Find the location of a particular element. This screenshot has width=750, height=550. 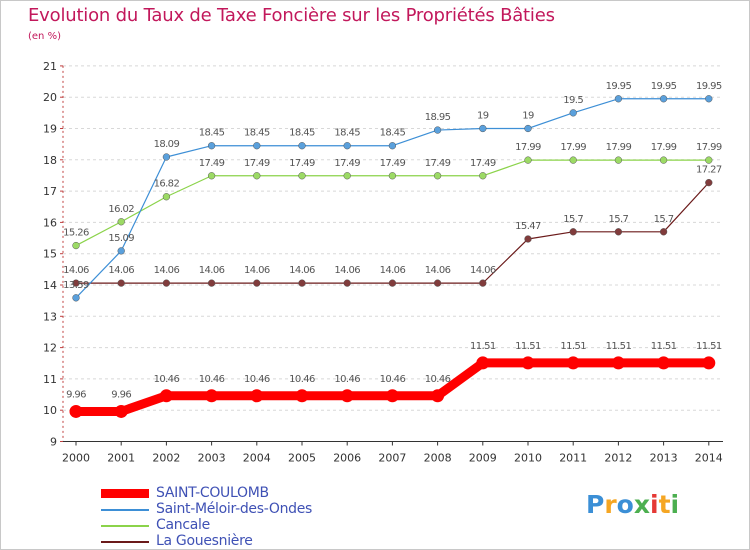

data-label-la-gouesniere: 17.27 is located at coordinates (709, 170).